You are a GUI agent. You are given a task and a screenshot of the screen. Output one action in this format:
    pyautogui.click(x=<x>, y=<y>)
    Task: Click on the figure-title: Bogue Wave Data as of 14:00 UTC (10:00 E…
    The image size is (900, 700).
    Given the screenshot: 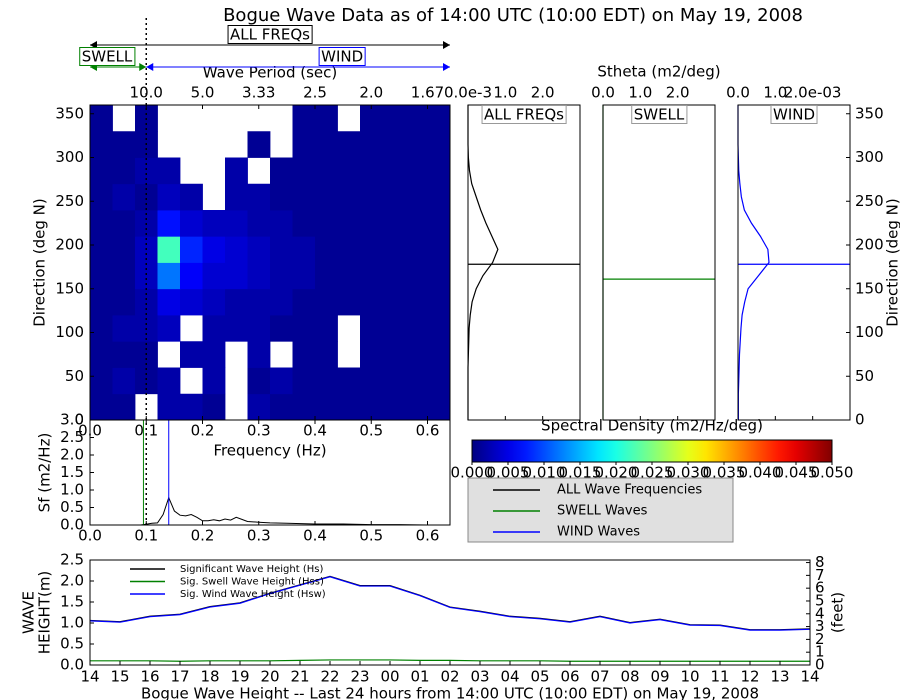 What is the action you would take?
    pyautogui.click(x=513, y=15)
    